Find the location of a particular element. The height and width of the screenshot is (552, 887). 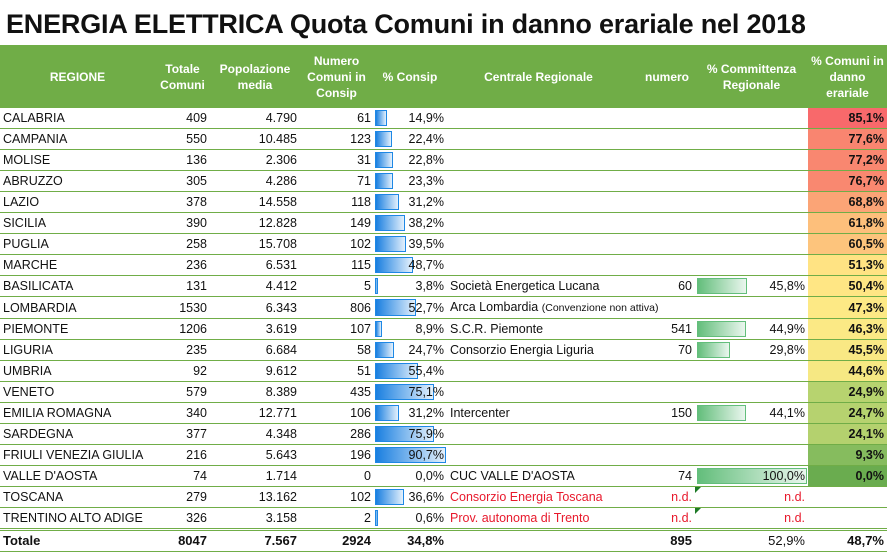

cell-perc-consip: 52,7% is located at coordinates (410, 307).